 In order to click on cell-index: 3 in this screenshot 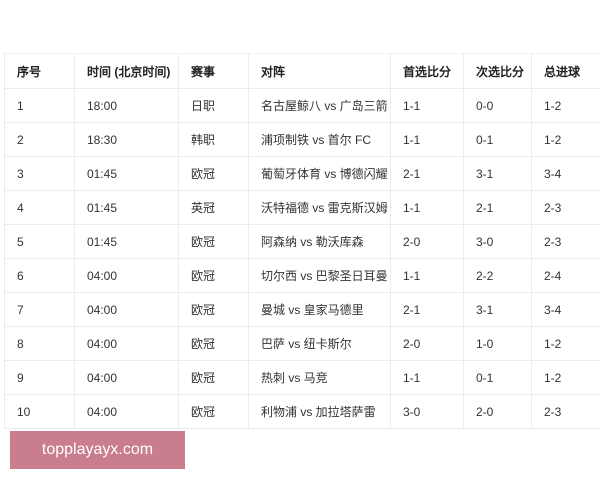, I will do `click(39, 173)`.